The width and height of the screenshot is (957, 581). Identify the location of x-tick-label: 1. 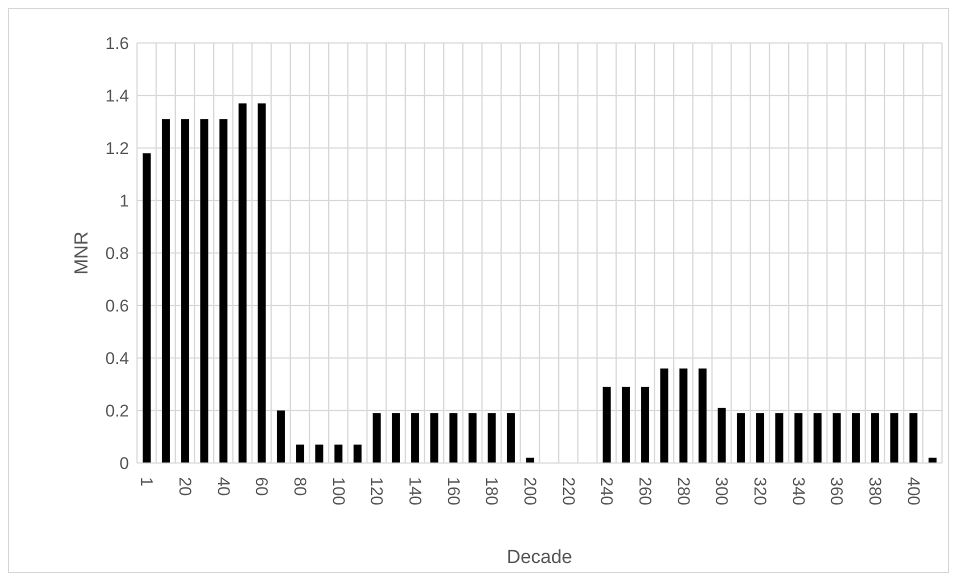
(146, 481).